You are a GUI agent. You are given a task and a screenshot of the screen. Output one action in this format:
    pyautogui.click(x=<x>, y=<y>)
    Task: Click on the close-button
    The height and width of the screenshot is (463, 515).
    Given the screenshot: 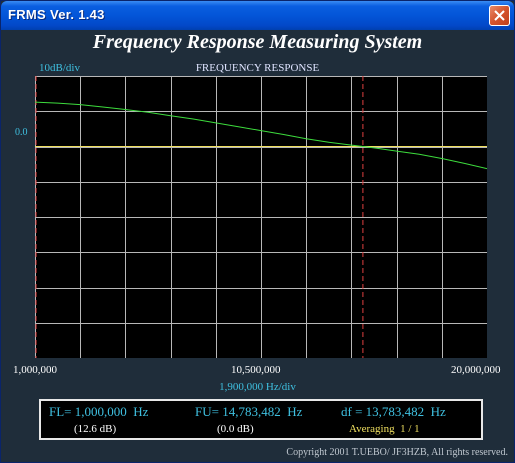 What is the action you would take?
    pyautogui.click(x=499, y=15)
    